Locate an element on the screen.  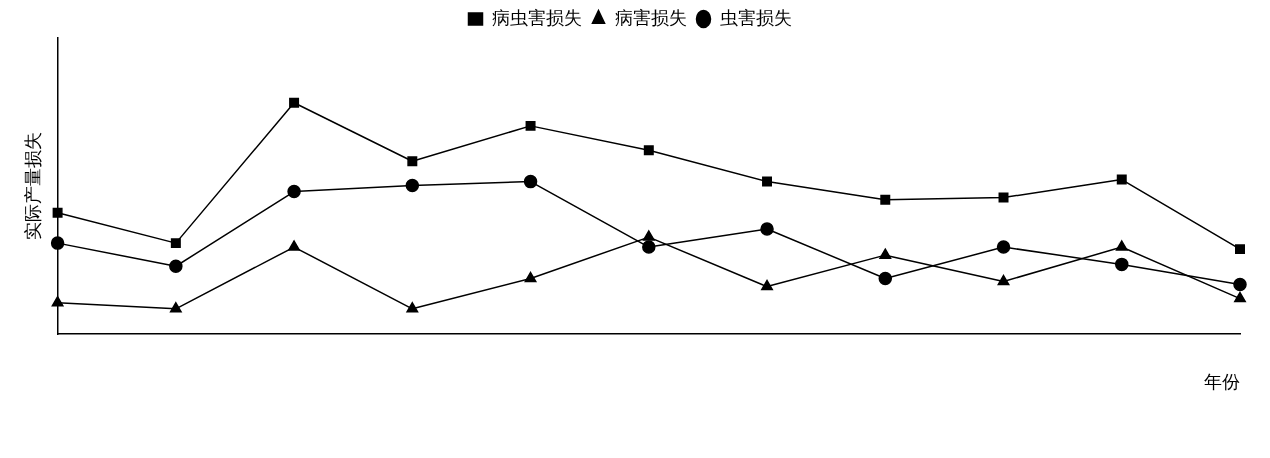
legend-label: 虫害损失 is located at coordinates (755, 17).